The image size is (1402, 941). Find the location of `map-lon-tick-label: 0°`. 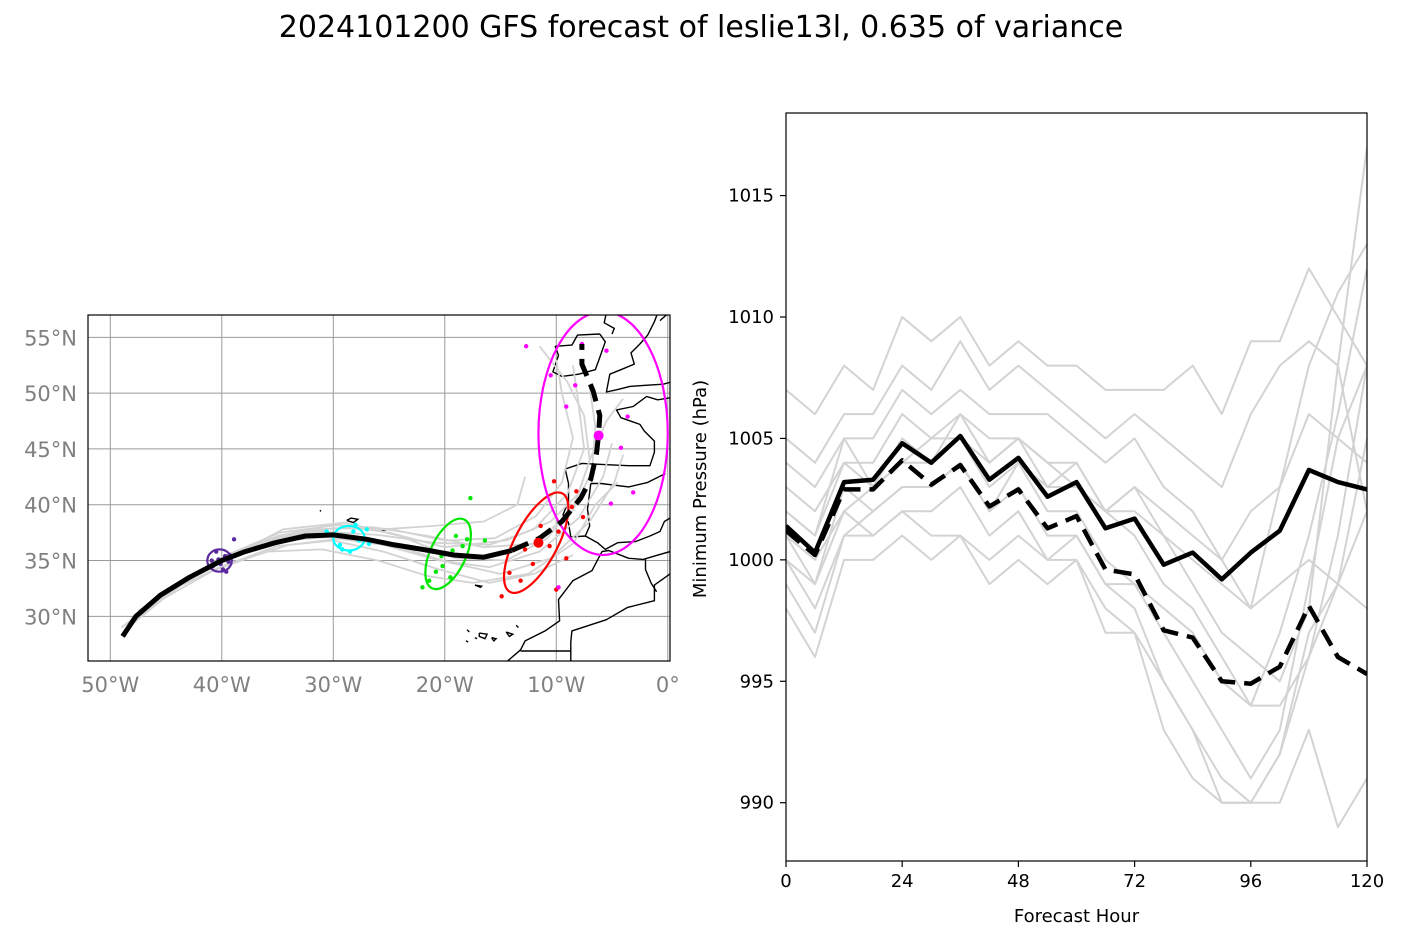

map-lon-tick-label: 0° is located at coordinates (668, 685).